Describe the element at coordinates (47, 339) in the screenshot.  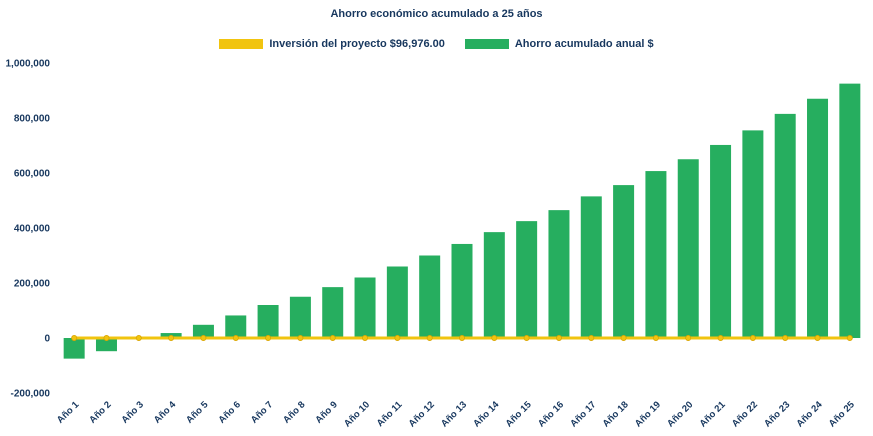
I see `y-tick-label: 0` at that location.